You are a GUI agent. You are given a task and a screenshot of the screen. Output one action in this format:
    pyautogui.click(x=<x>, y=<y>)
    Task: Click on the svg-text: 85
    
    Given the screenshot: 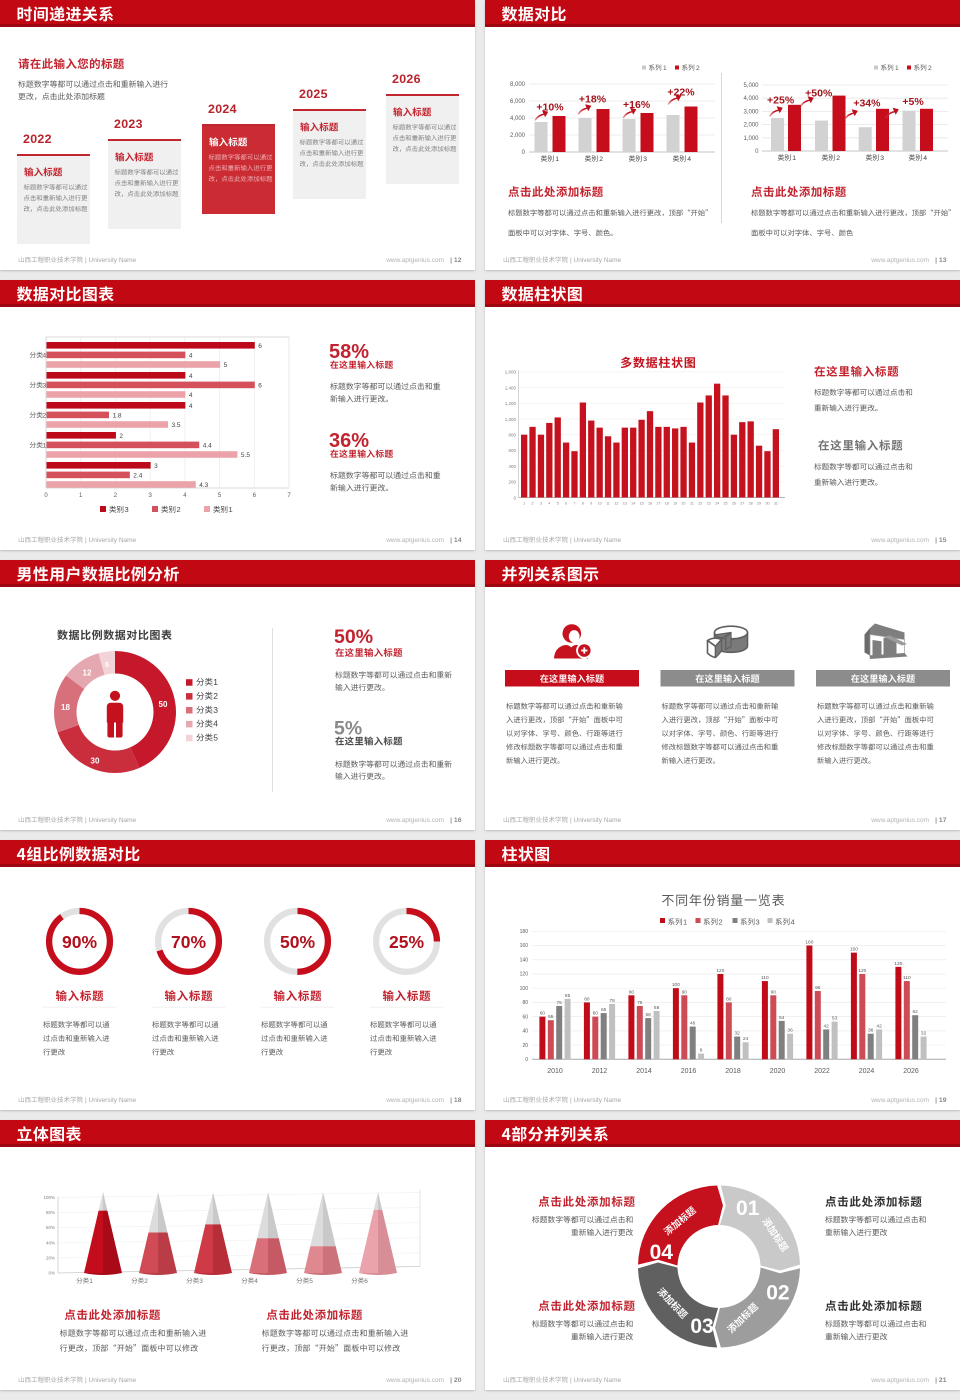 What is the action you would take?
    pyautogui.click(x=568, y=996)
    